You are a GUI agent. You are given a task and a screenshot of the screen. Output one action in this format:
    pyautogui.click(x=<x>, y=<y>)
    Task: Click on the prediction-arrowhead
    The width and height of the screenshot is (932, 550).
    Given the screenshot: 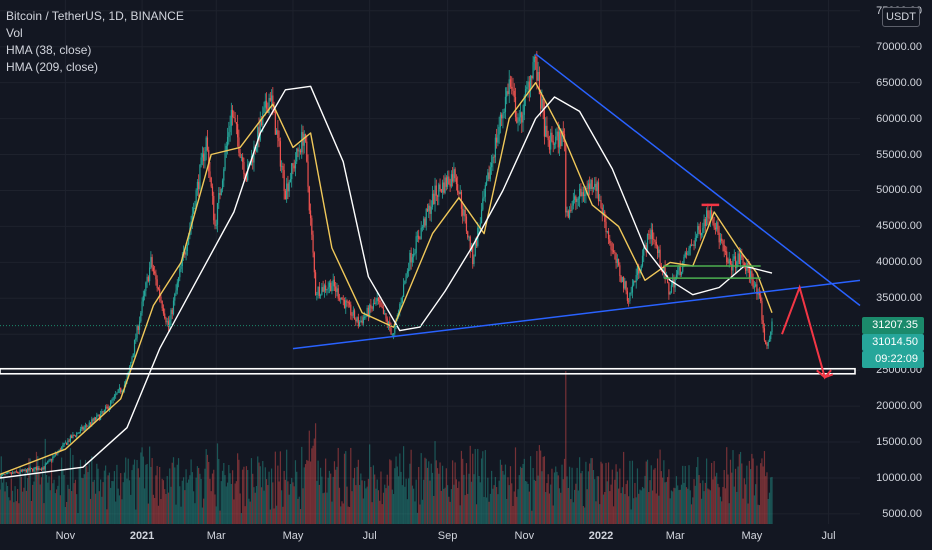 What is the action you would take?
    pyautogui.click(x=825, y=374)
    